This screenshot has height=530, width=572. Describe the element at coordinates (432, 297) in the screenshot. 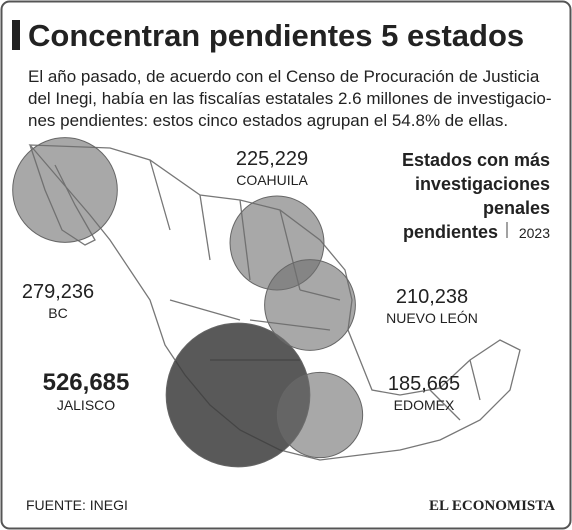

I see `state-value: 210,238` at that location.